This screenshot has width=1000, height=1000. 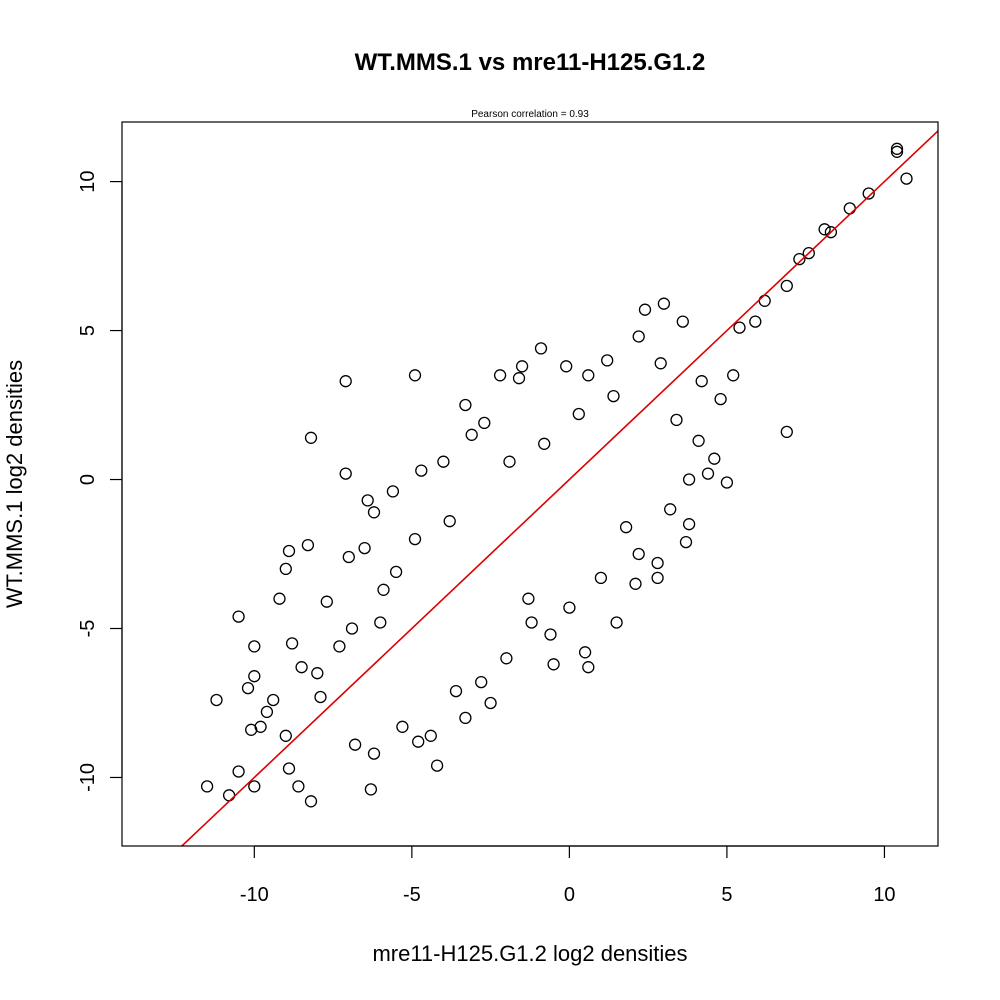 I want to click on y-axis-label: WT.MMS.1 log2 densities, so click(x=14, y=484).